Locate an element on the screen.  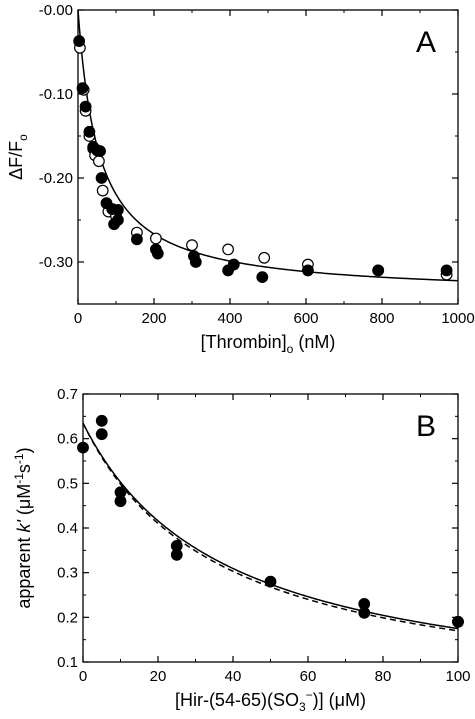
y-tick-label: 0.6 is located at coordinates (67, 439).